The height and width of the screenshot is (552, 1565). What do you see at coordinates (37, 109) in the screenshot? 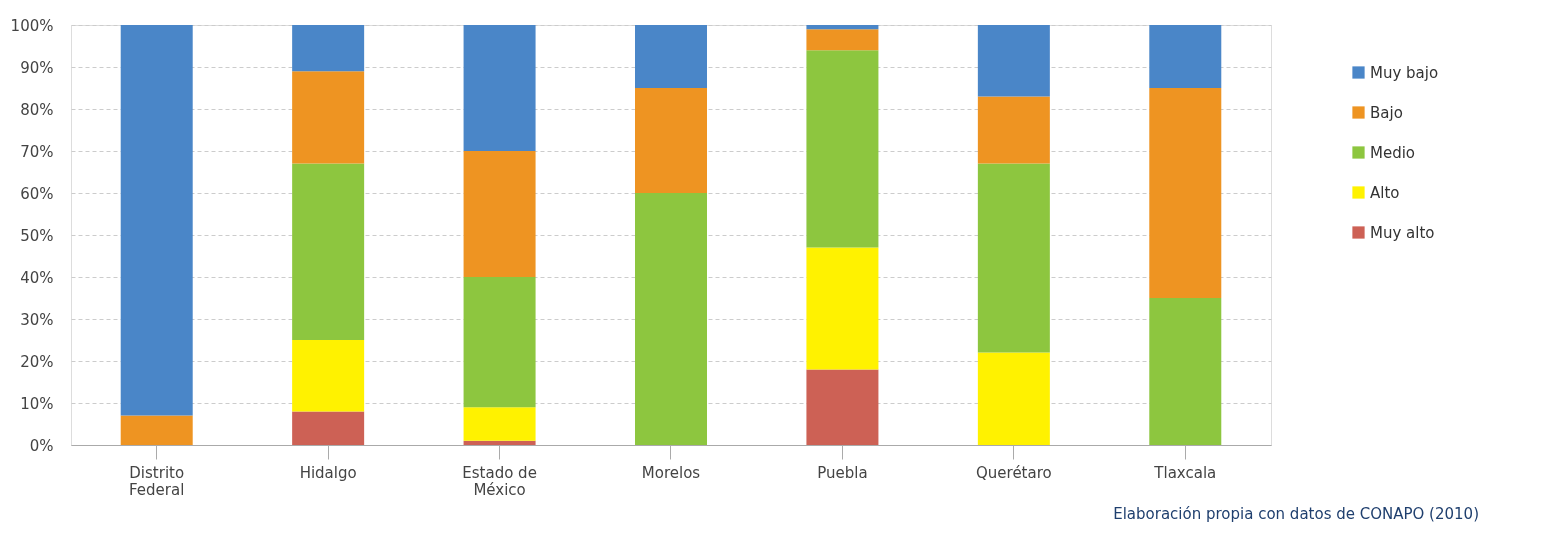
I see `y-tick-label: 80%` at bounding box center [37, 109].